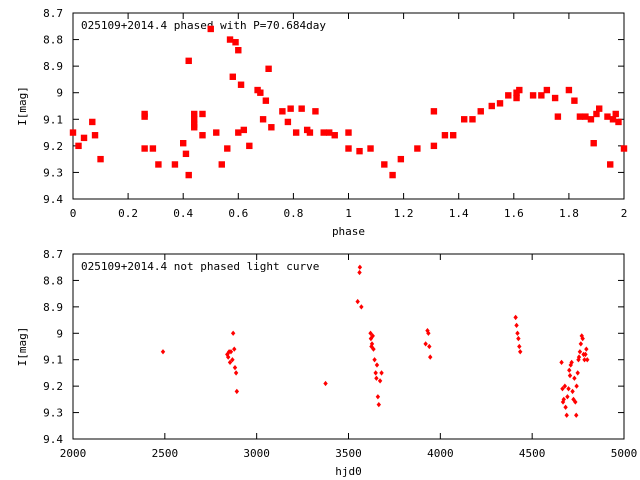 Image resolution: width=640 pixels, height=480 pixels. I want to click on x-tick-label: 0.4, so click(183, 213).